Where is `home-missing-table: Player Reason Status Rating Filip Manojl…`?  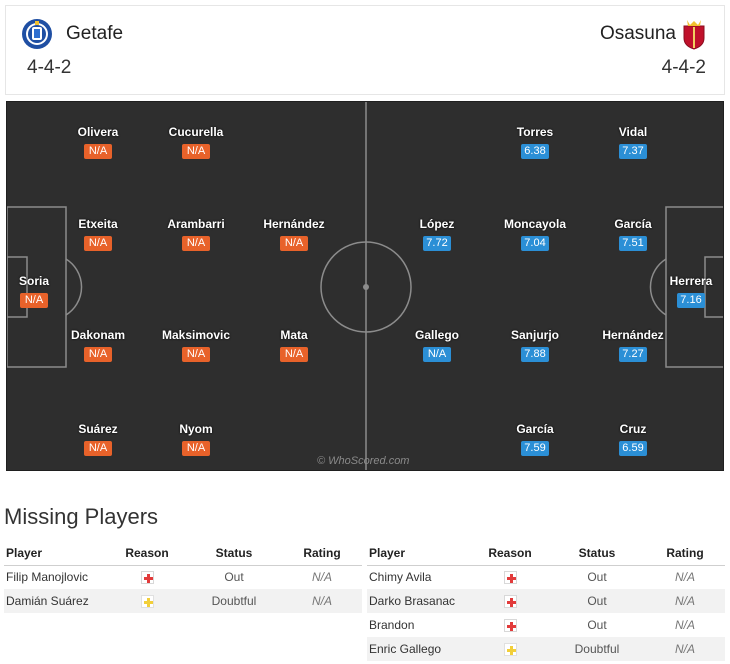 home-missing-table: Player Reason Status Rating Filip Manojl… is located at coordinates (183, 577).